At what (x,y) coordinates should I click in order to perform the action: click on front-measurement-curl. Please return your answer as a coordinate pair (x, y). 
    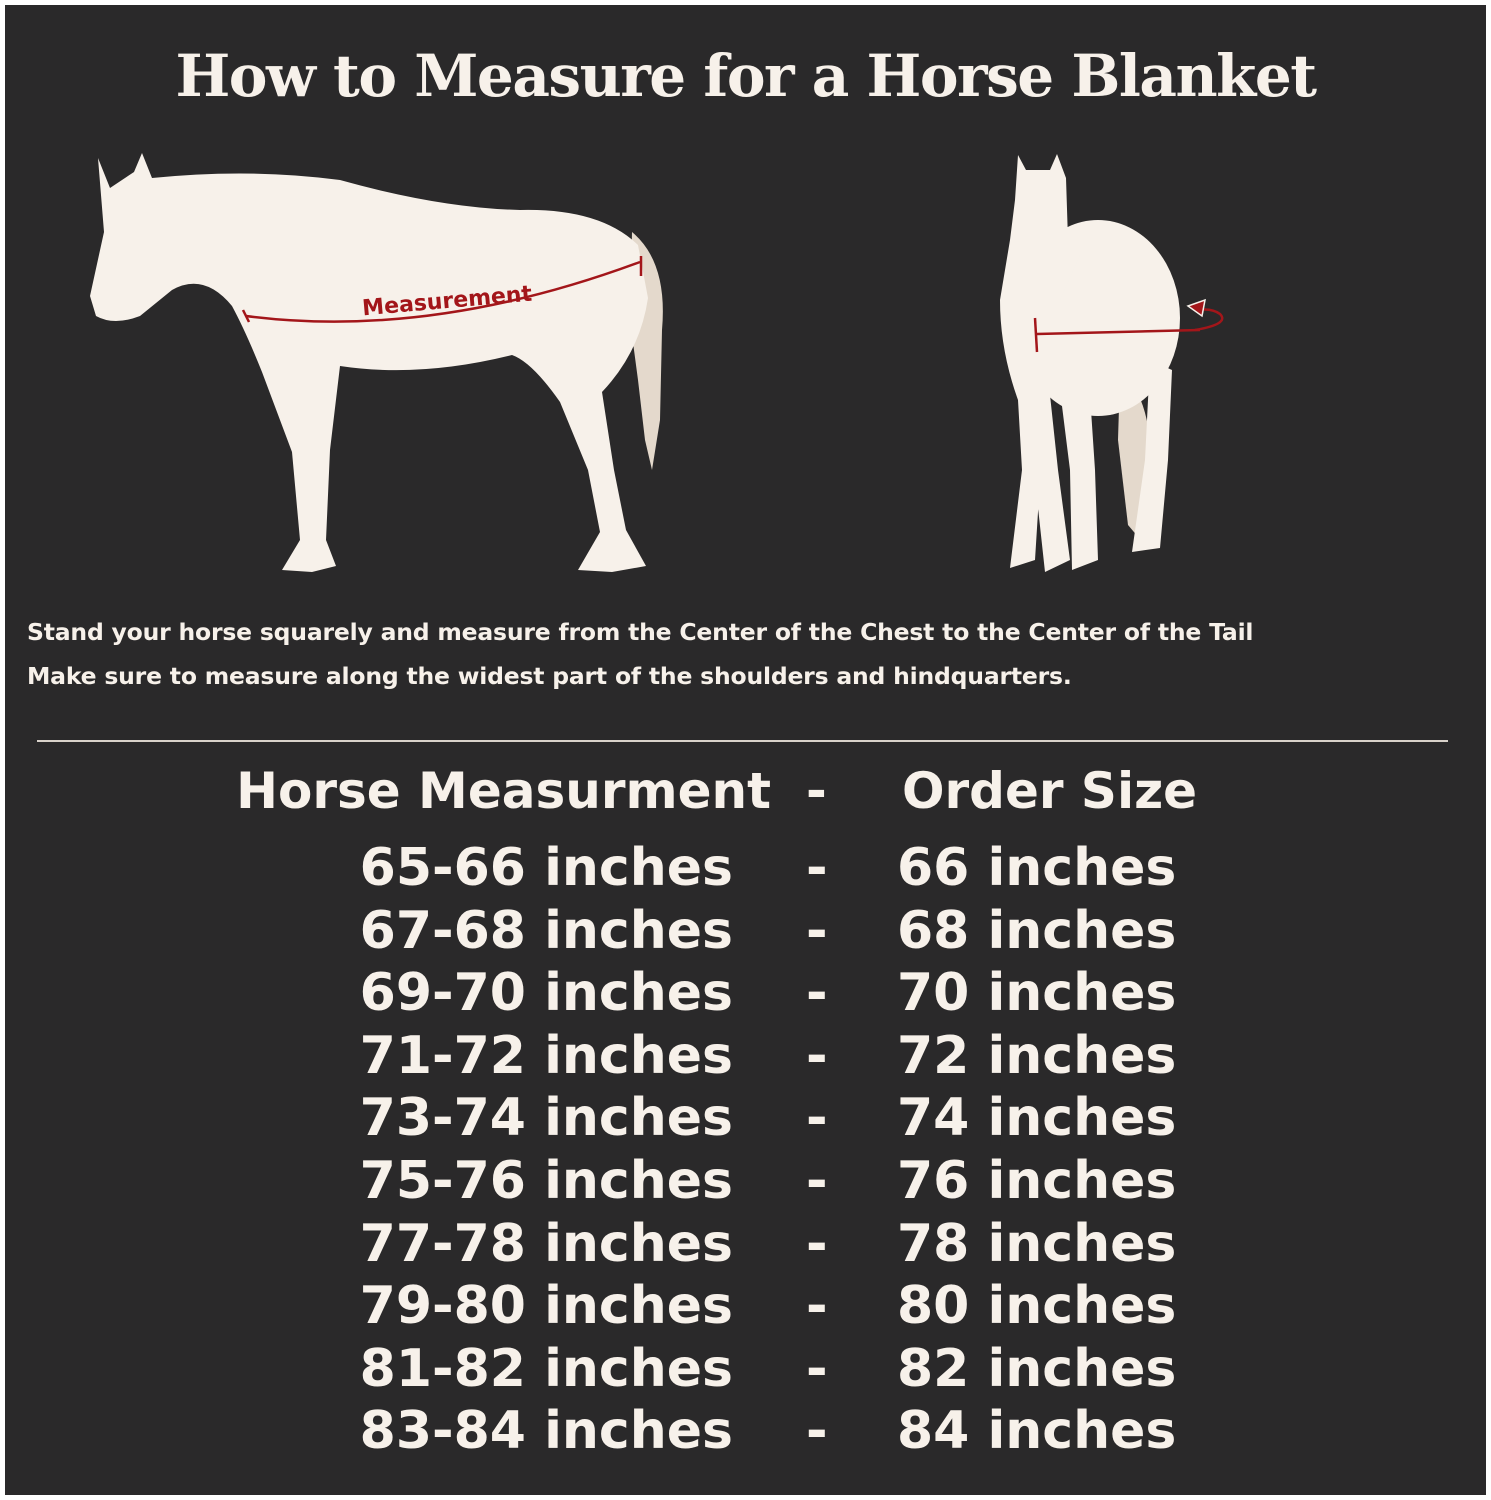
    Looking at the image, I should click on (1209, 320).